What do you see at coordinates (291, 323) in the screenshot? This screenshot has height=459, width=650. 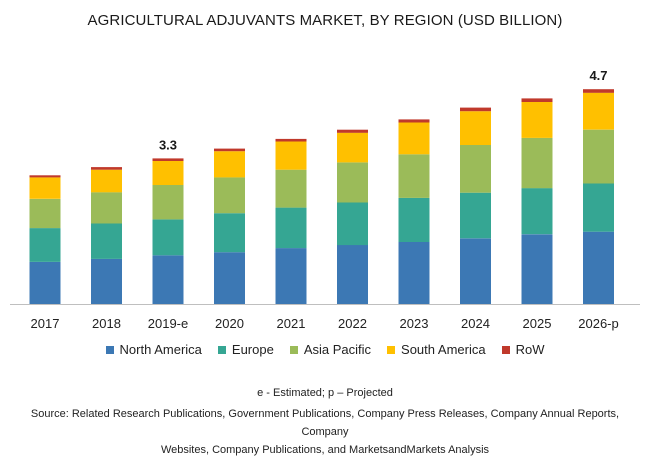 I see `x-tick-label: 2021` at bounding box center [291, 323].